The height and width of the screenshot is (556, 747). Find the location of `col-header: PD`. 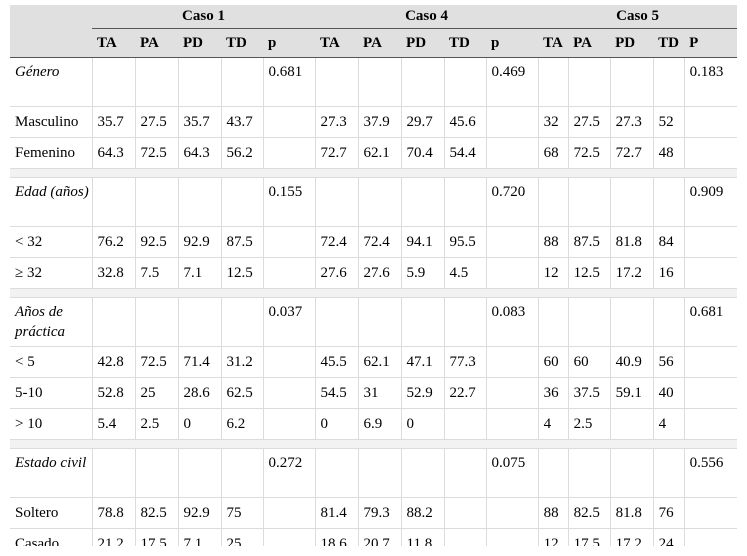

col-header: PD is located at coordinates (423, 43).